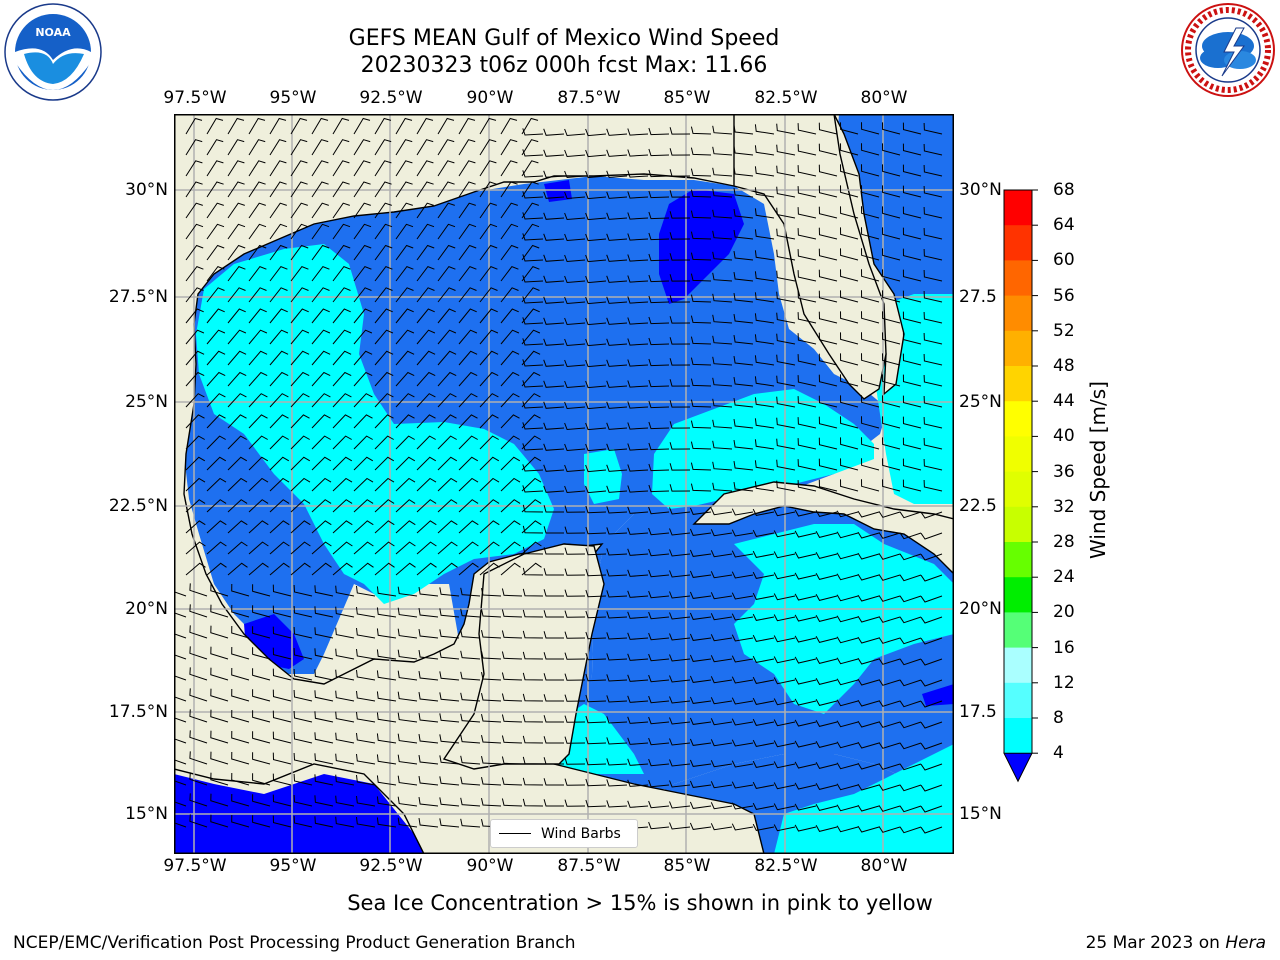 The width and height of the screenshot is (1280, 960). I want to click on lat-label: 17.5, so click(978, 712).